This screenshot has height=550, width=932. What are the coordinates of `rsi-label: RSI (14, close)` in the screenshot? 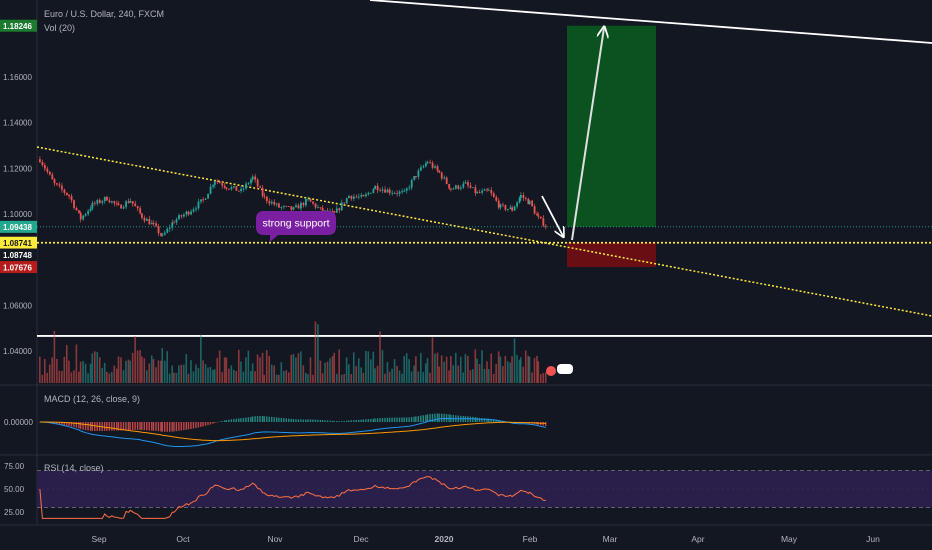 It's located at (74, 468).